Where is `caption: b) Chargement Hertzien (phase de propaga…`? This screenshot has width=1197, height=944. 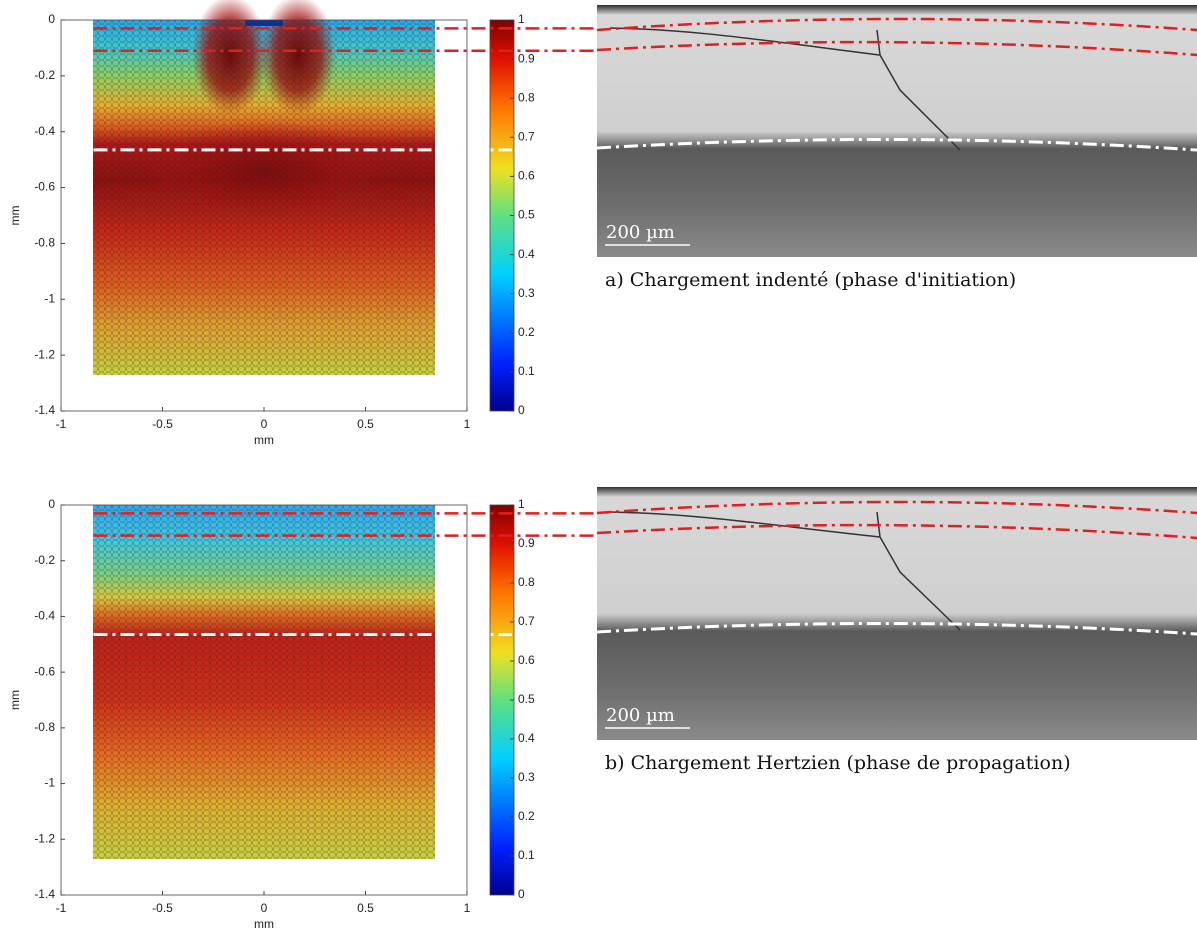 caption: b) Chargement Hertzien (phase de propaga… is located at coordinates (838, 763).